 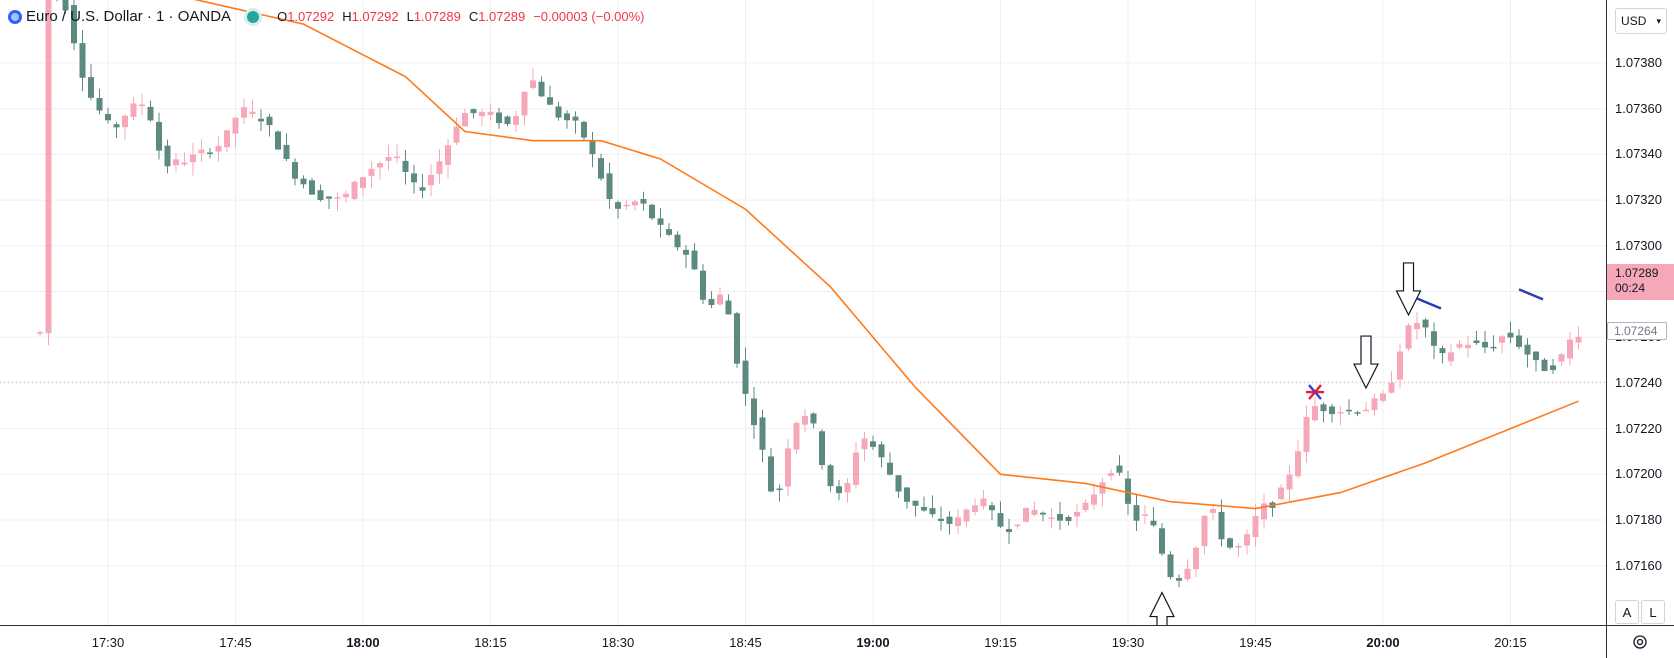 I want to click on time-tick-label: 19:30, so click(x=1128, y=642).